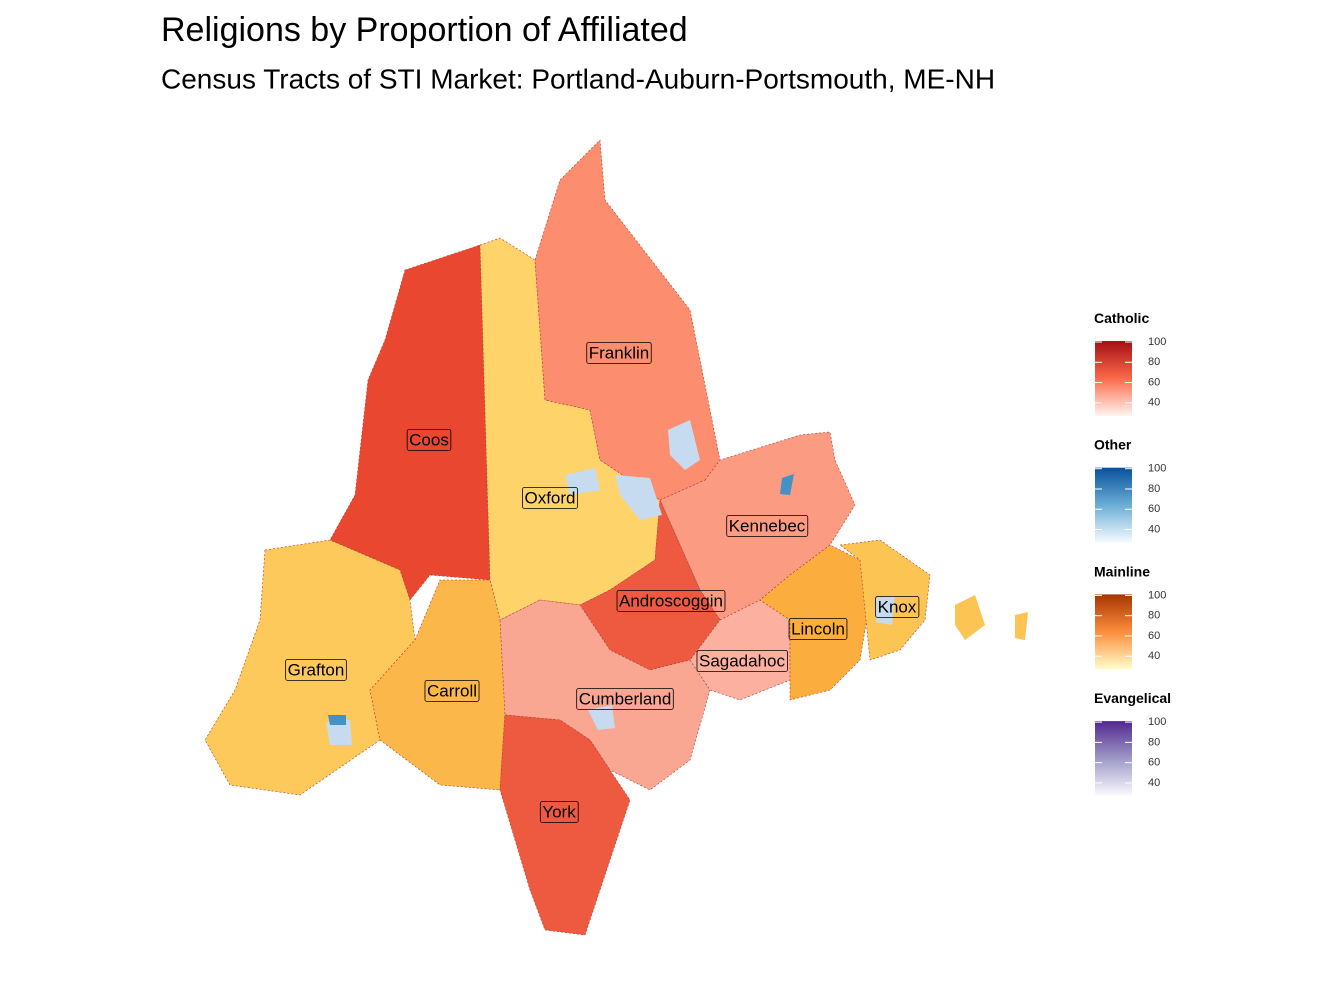 This screenshot has height=1008, width=1344. I want to click on county-label: Kennebec, so click(767, 525).